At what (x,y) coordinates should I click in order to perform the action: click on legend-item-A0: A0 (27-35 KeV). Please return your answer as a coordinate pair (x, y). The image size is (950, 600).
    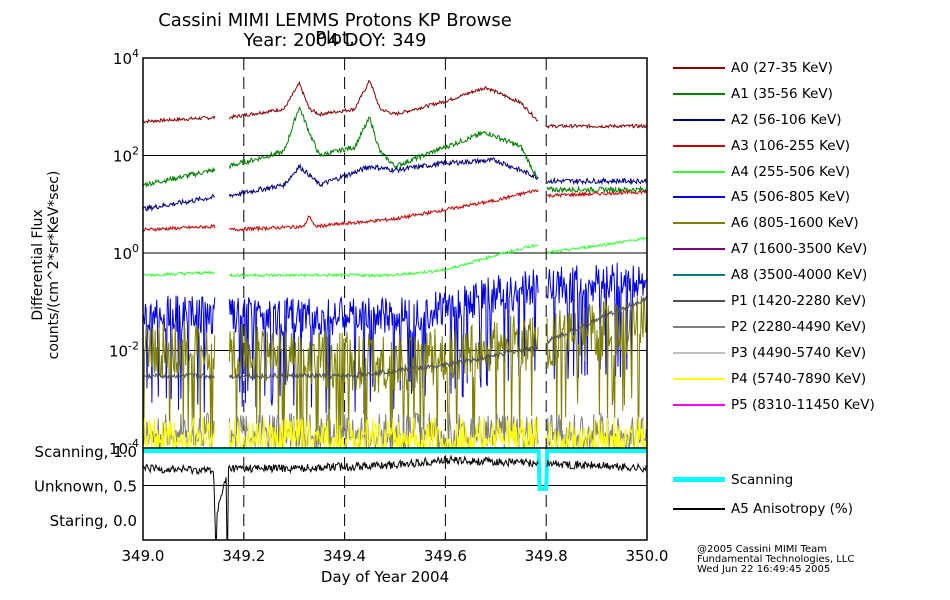
    Looking at the image, I should click on (808, 71).